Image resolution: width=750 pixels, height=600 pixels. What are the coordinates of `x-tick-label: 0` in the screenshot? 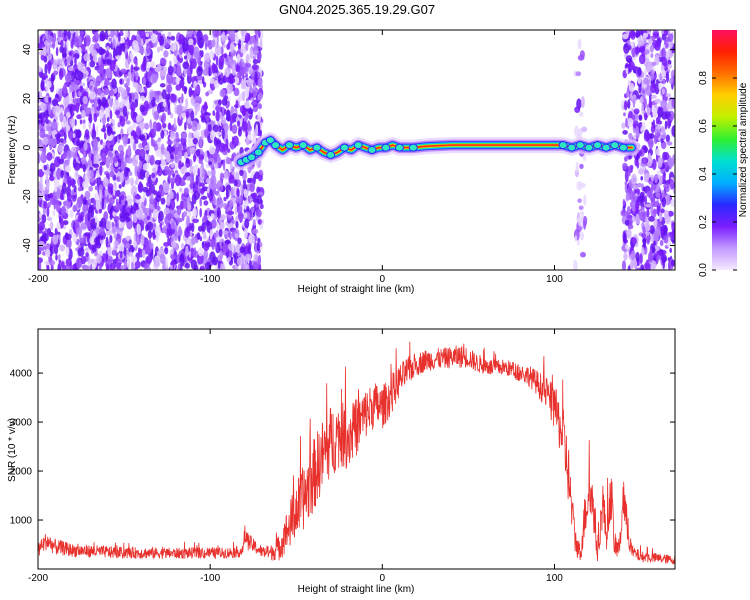 It's located at (383, 578).